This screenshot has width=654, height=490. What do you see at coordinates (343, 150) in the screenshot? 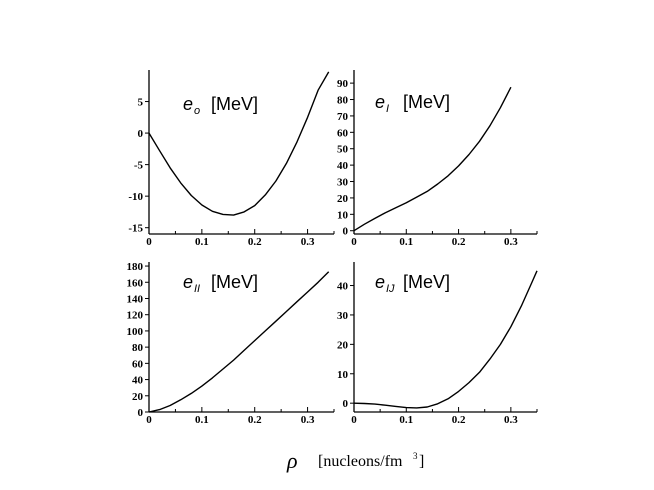
I see `y-tick-label: 50` at bounding box center [343, 150].